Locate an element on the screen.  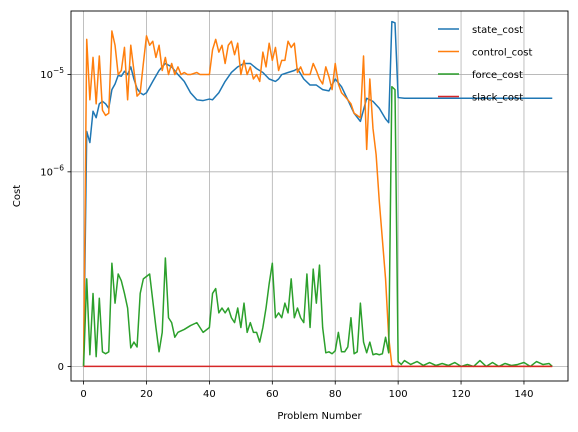
x-axis-ticks: 0 20 40 60 80 100 120 140 is located at coordinates (307, 390).